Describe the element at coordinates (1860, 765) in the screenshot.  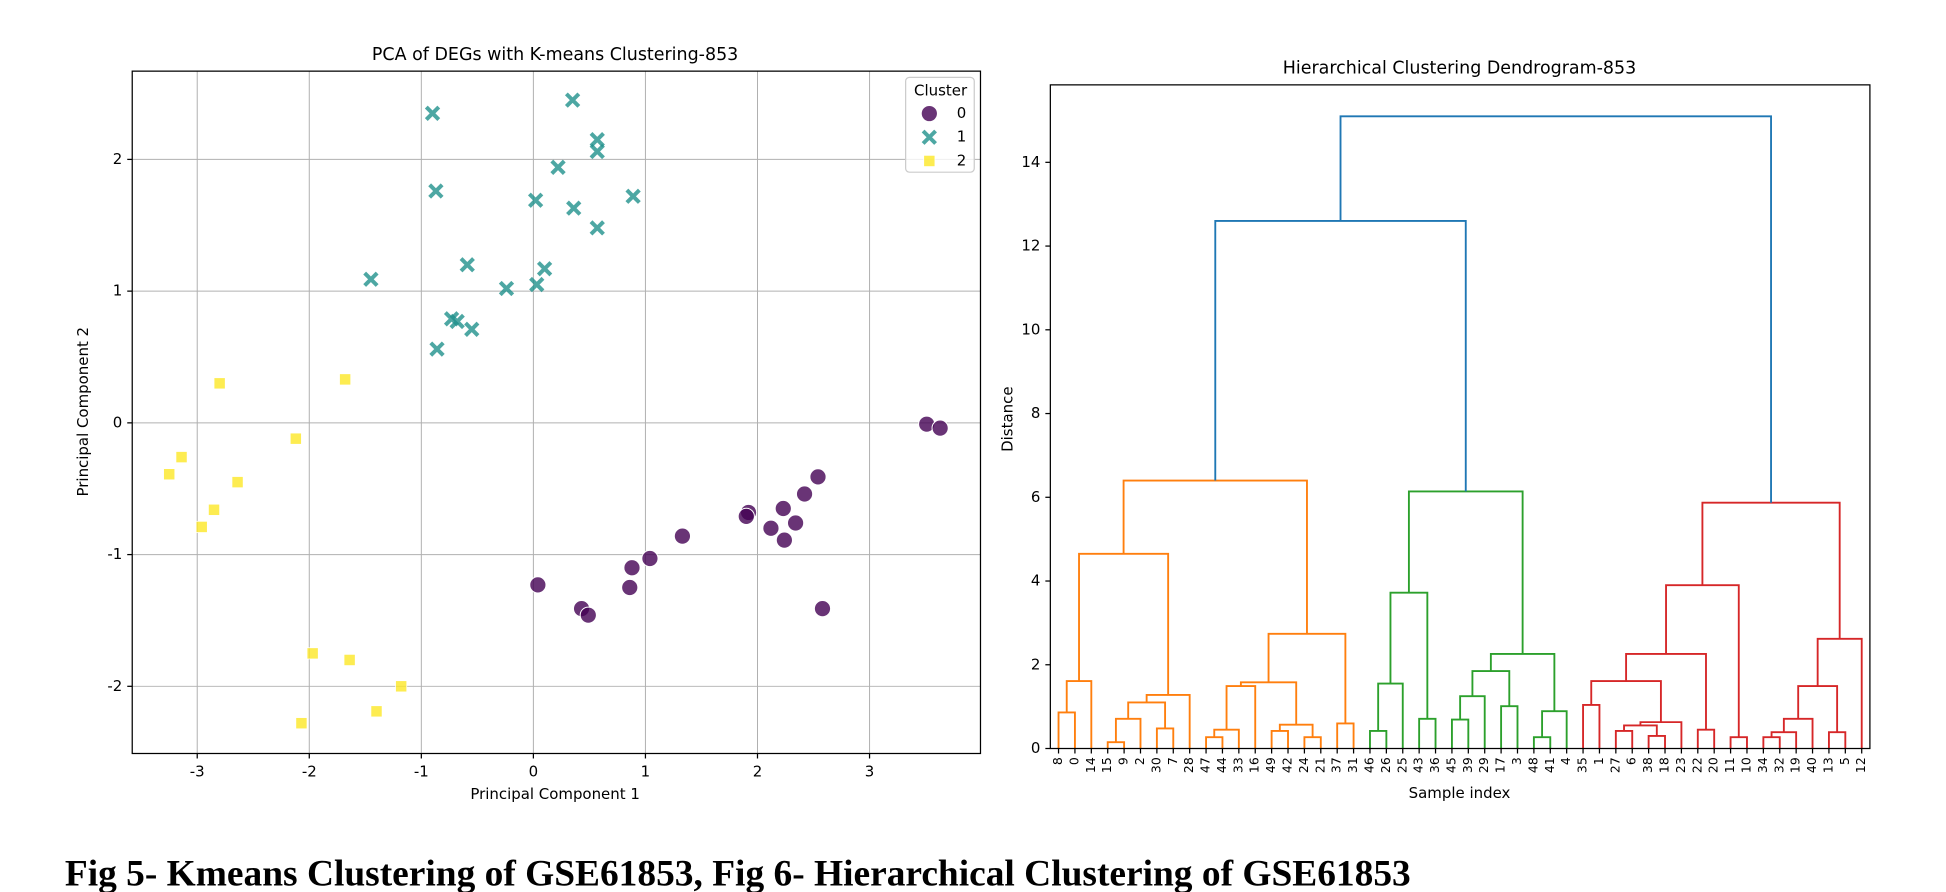
I see `leaf-label: 12` at that location.